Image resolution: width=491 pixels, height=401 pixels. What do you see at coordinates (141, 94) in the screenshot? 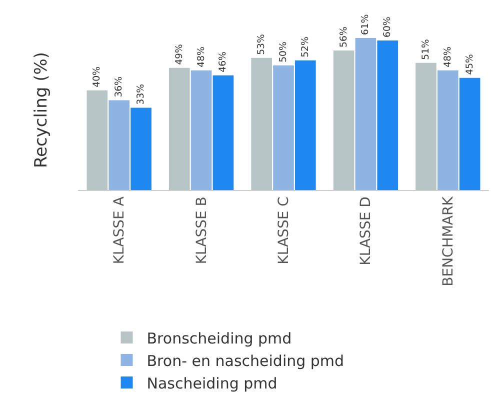
I see `data-label: 33%` at bounding box center [141, 94].